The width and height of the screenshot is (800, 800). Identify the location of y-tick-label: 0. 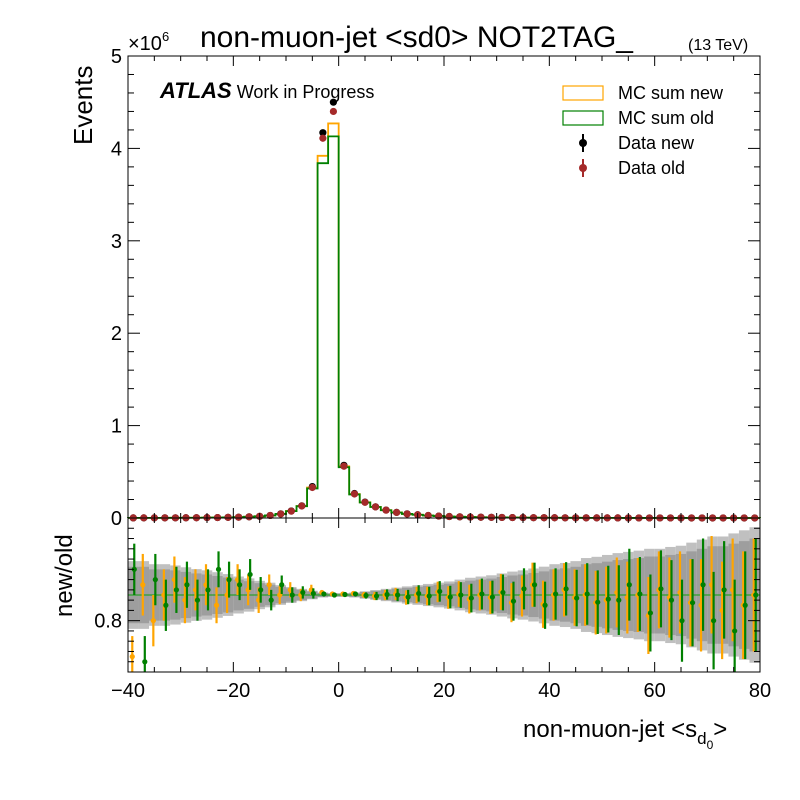
(116, 519).